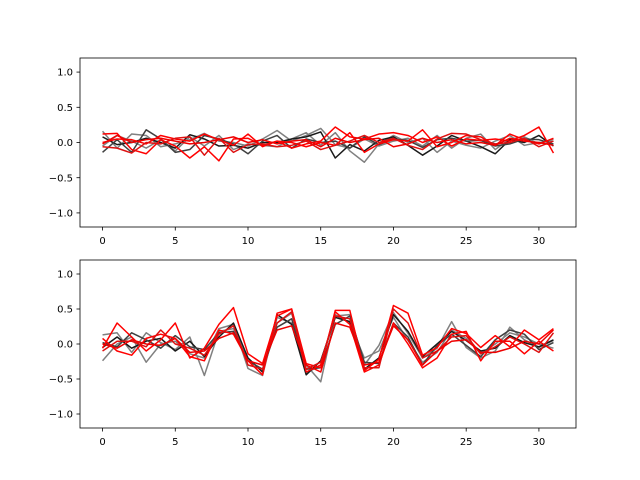 The width and height of the screenshot is (640, 480). I want to click on top-y-tick-label: 0.0, so click(65, 143).